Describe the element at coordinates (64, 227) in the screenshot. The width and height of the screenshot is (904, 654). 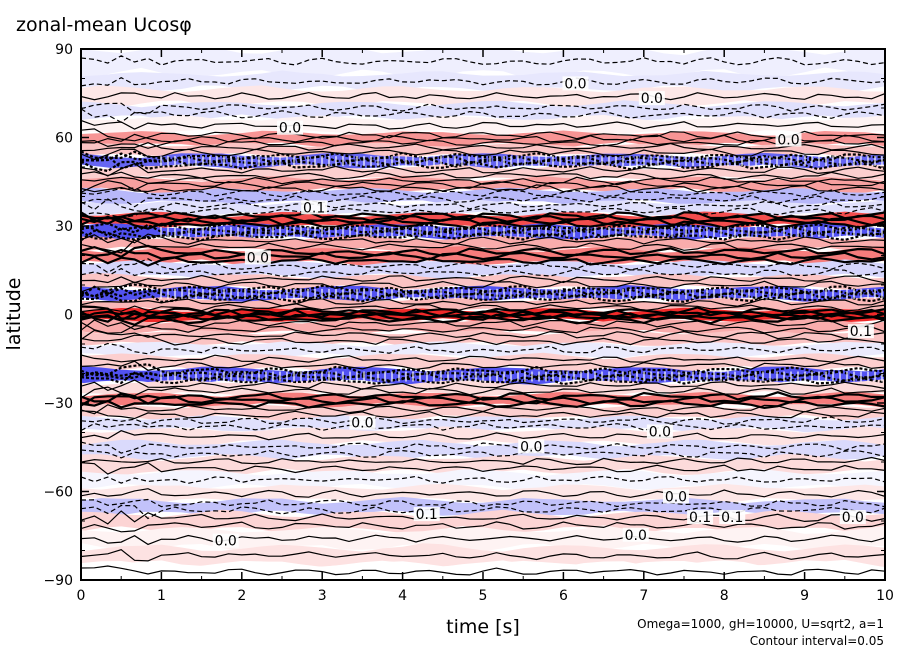
I see `y-tick-label: 30` at that location.